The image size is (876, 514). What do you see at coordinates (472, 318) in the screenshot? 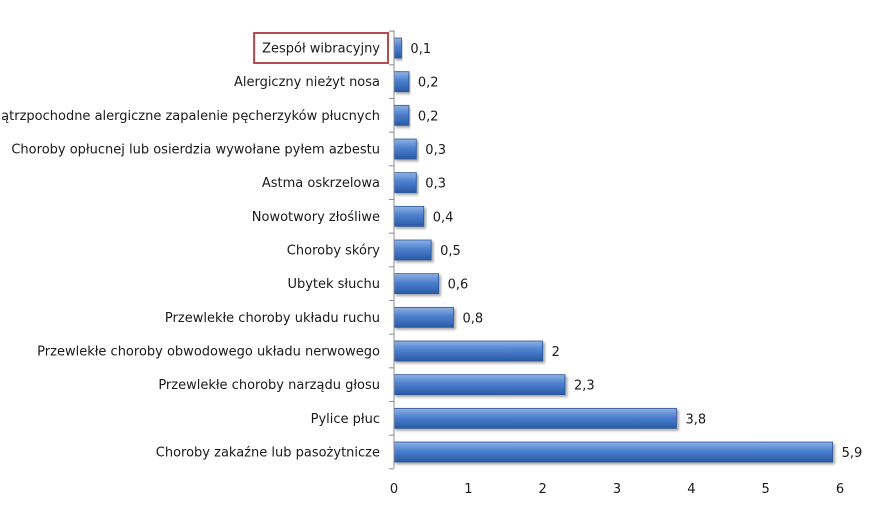
I see `data-label: 0,8` at bounding box center [472, 318].